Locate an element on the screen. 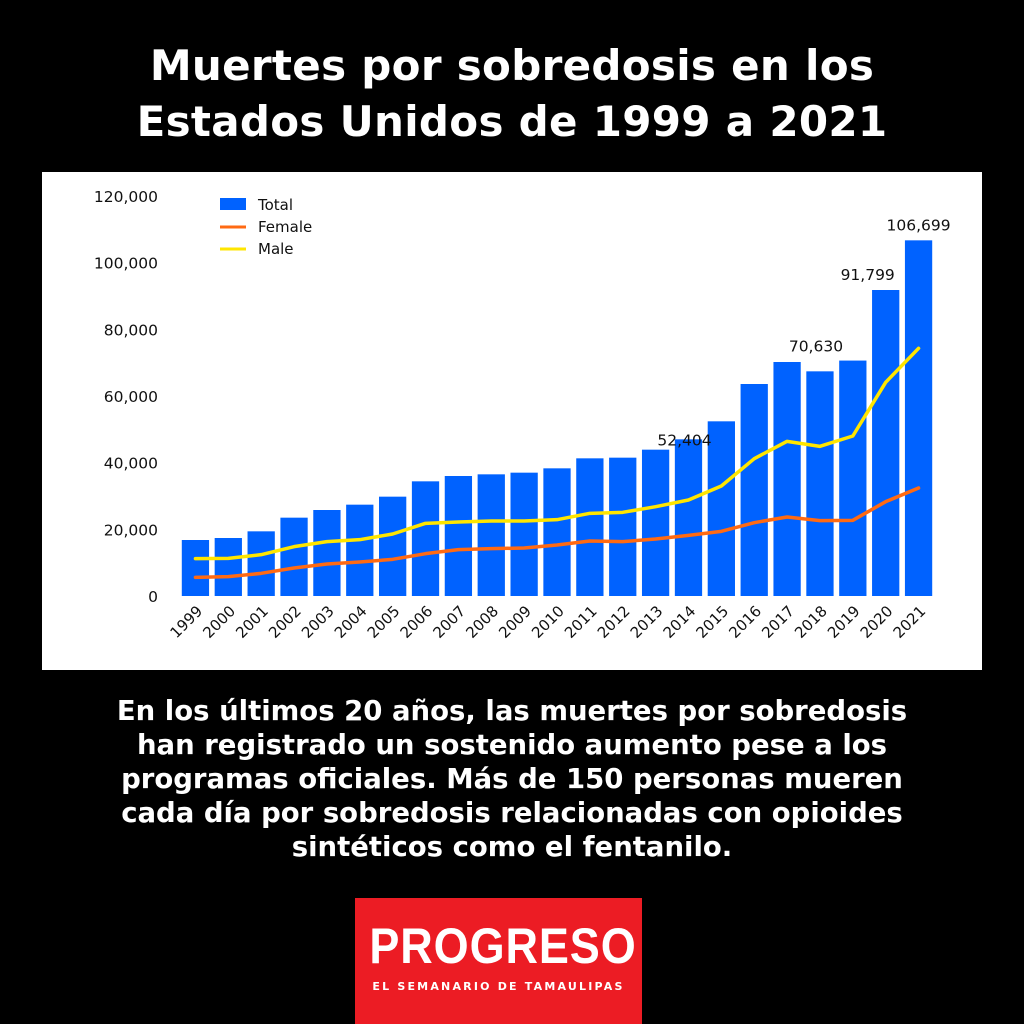 This screenshot has width=1024, height=1024. bar-total-2004 is located at coordinates (360, 550).